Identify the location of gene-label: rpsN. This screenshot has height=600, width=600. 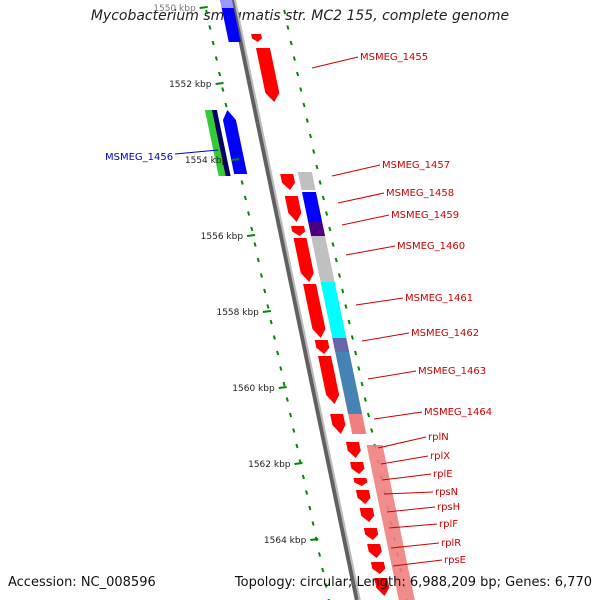
(446, 492).